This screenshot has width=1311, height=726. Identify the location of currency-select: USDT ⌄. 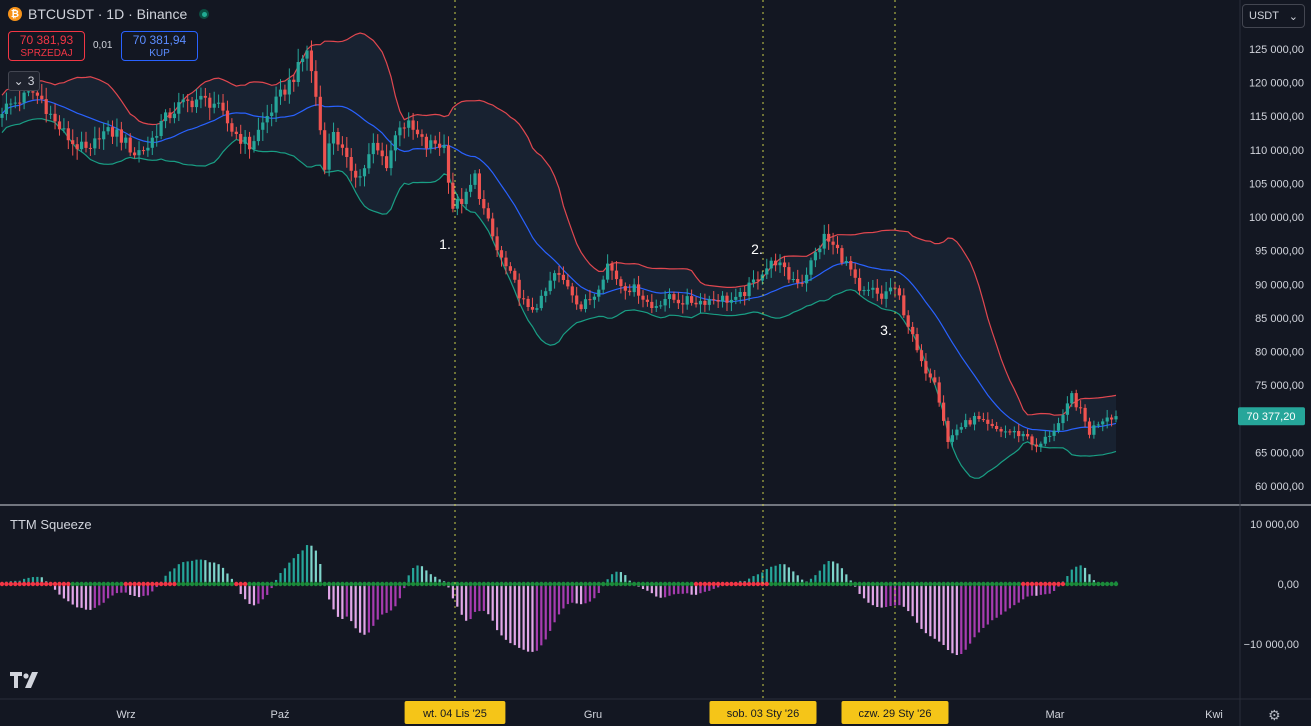
(1273, 16).